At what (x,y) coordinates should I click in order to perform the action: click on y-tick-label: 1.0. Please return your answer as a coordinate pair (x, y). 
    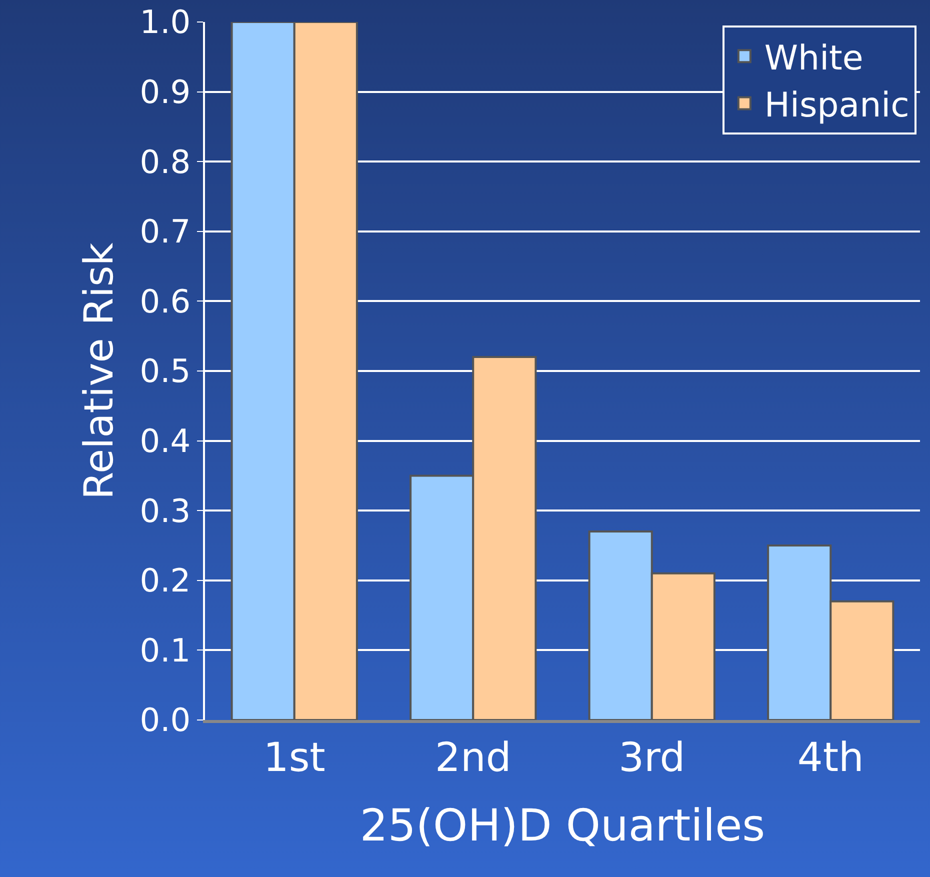
    Looking at the image, I should click on (165, 22).